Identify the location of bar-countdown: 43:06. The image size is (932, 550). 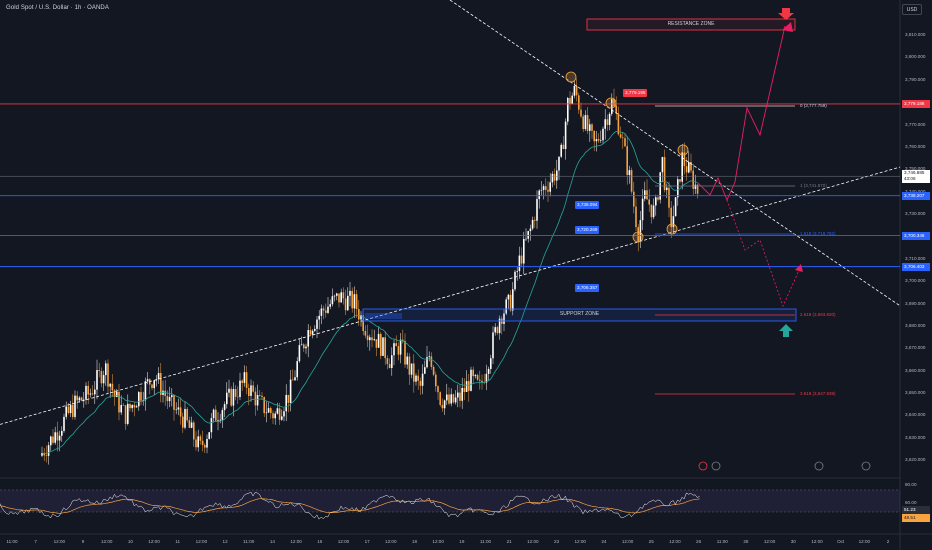
(910, 179).